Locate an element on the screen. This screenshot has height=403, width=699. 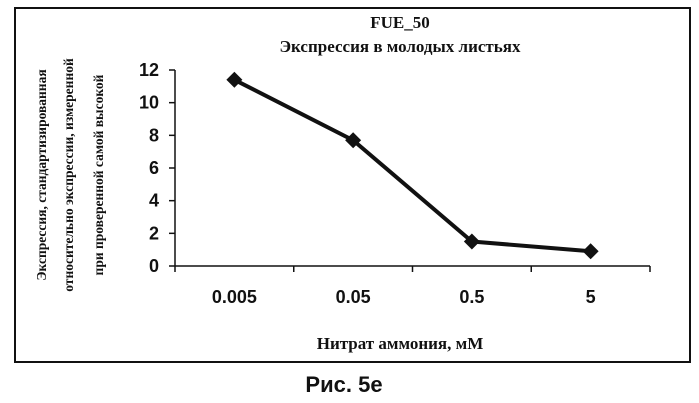
chart-subtitle: Экспрессия в молодых листьях is located at coordinates (400, 46).